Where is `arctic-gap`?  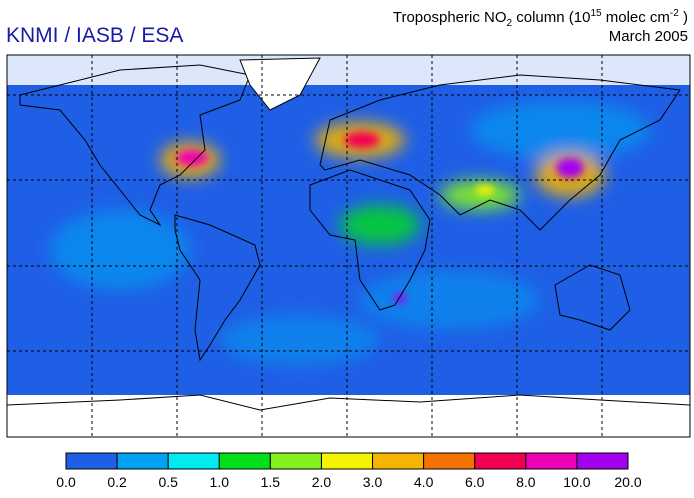
arctic-gap is located at coordinates (348, 70).